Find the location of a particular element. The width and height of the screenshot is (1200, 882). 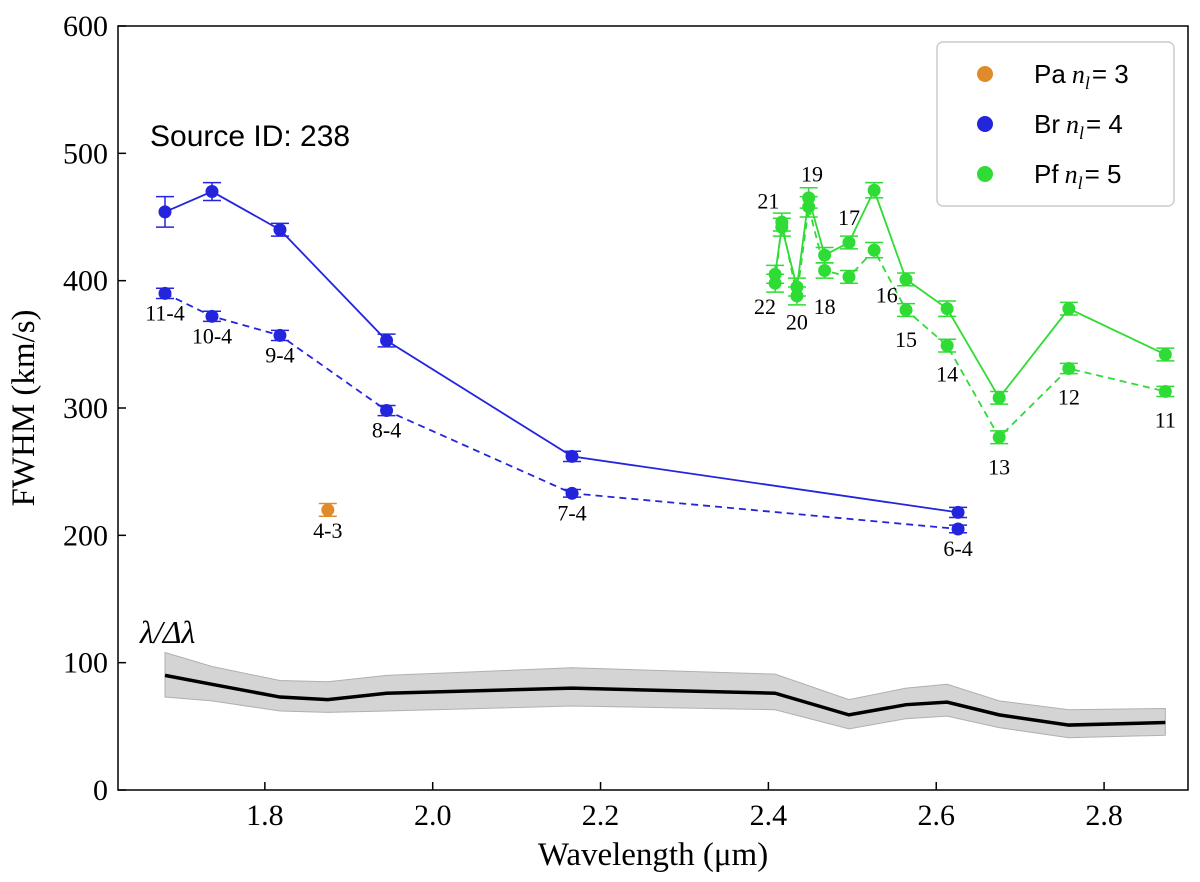

x-tick-label-5: 2.8 is located at coordinates (1104, 815).